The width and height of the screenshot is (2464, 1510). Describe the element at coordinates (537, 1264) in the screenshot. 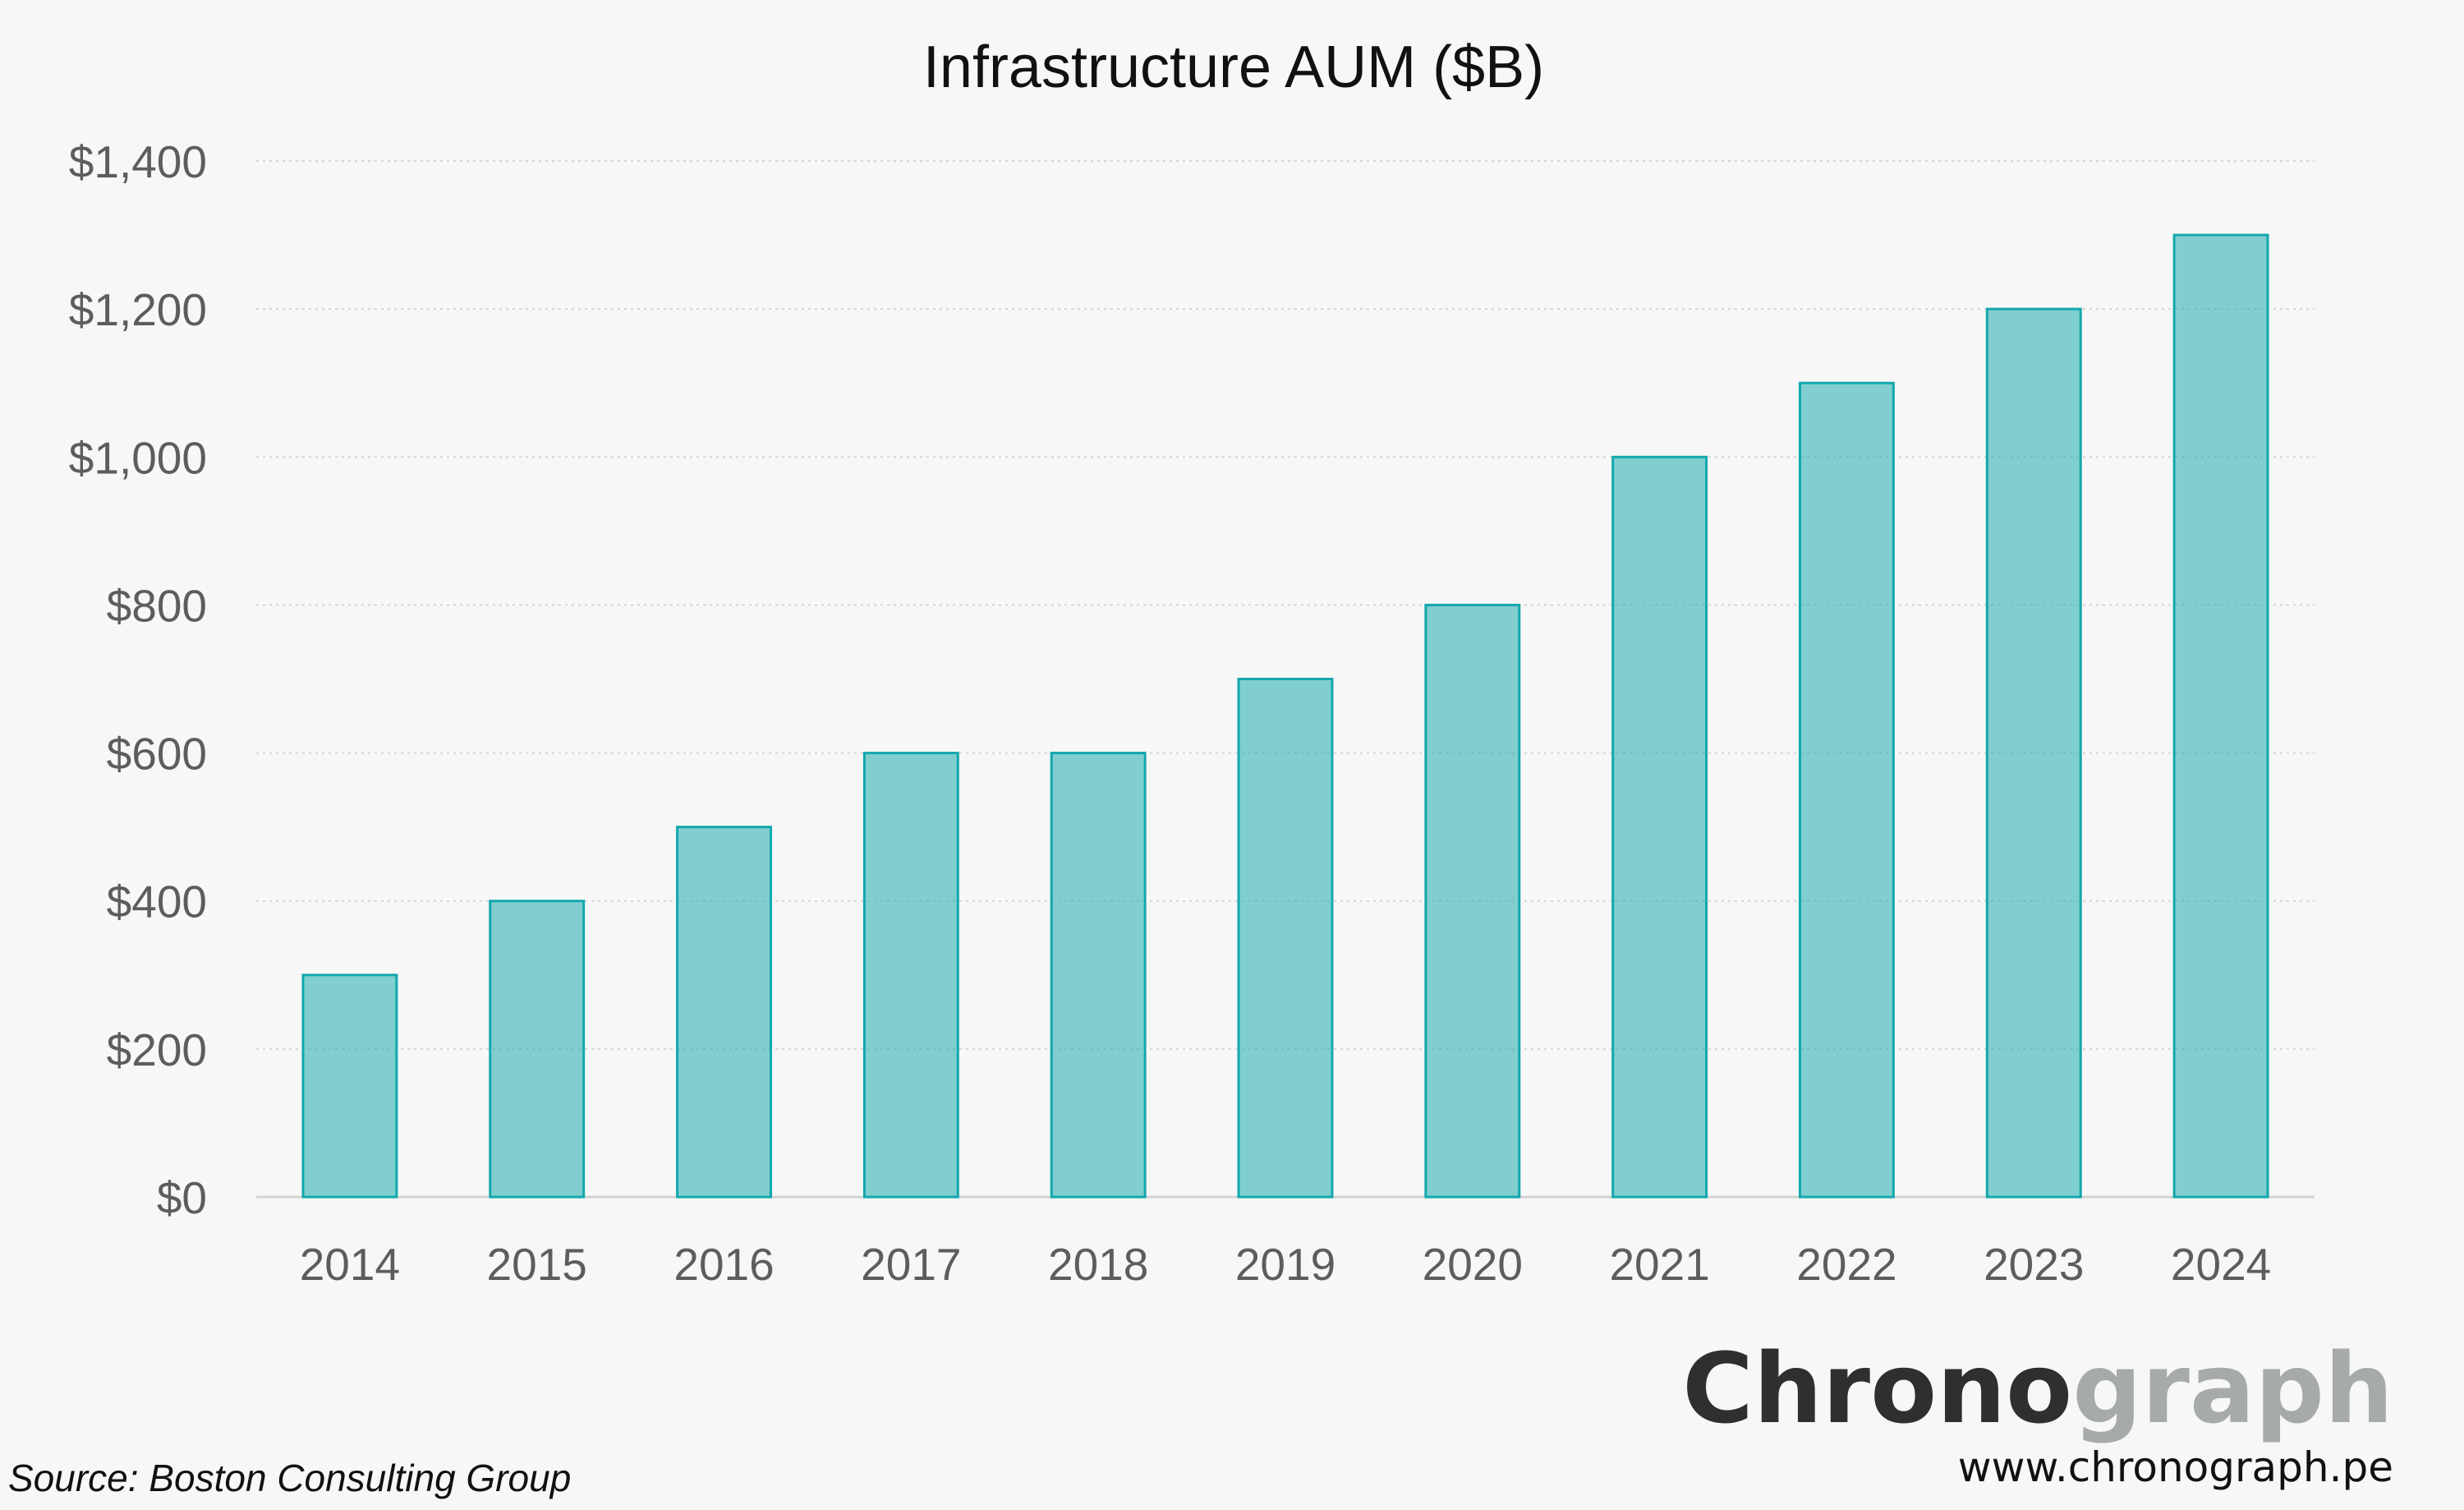

I see `x-tick-label: 2015` at that location.